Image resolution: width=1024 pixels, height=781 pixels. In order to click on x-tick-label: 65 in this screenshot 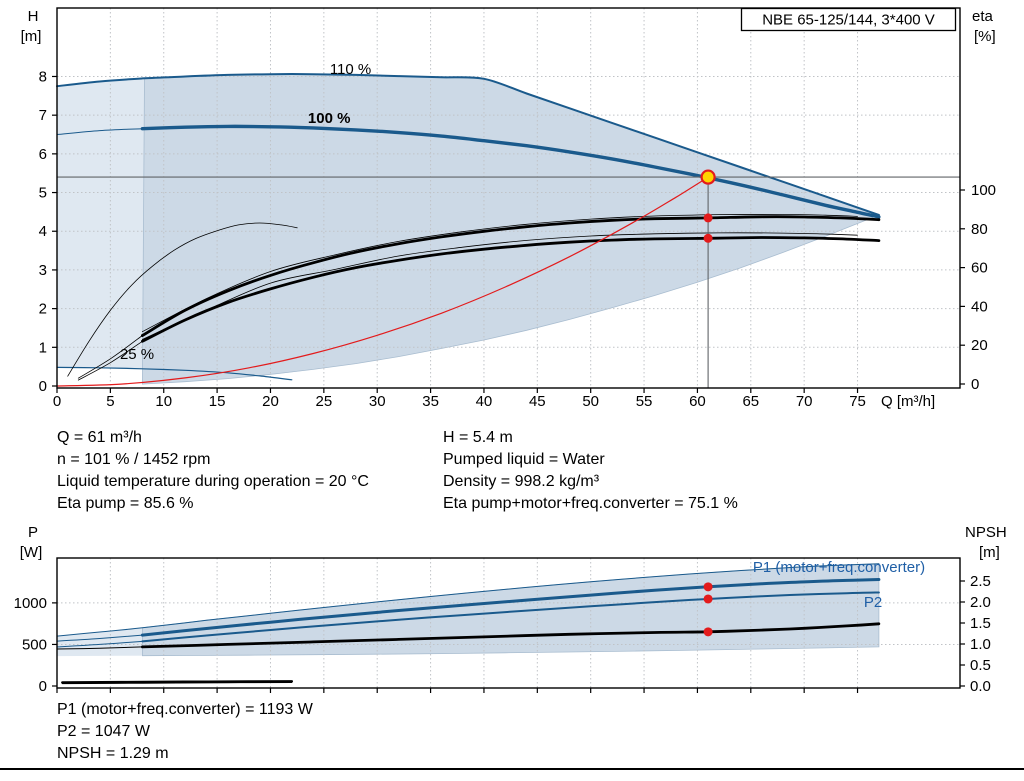, I will do `click(750, 401)`.